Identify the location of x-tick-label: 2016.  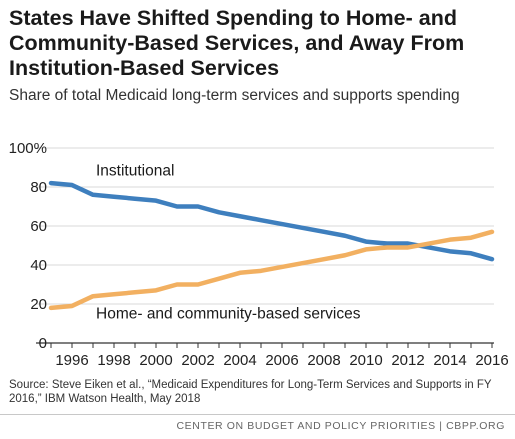
(491, 360).